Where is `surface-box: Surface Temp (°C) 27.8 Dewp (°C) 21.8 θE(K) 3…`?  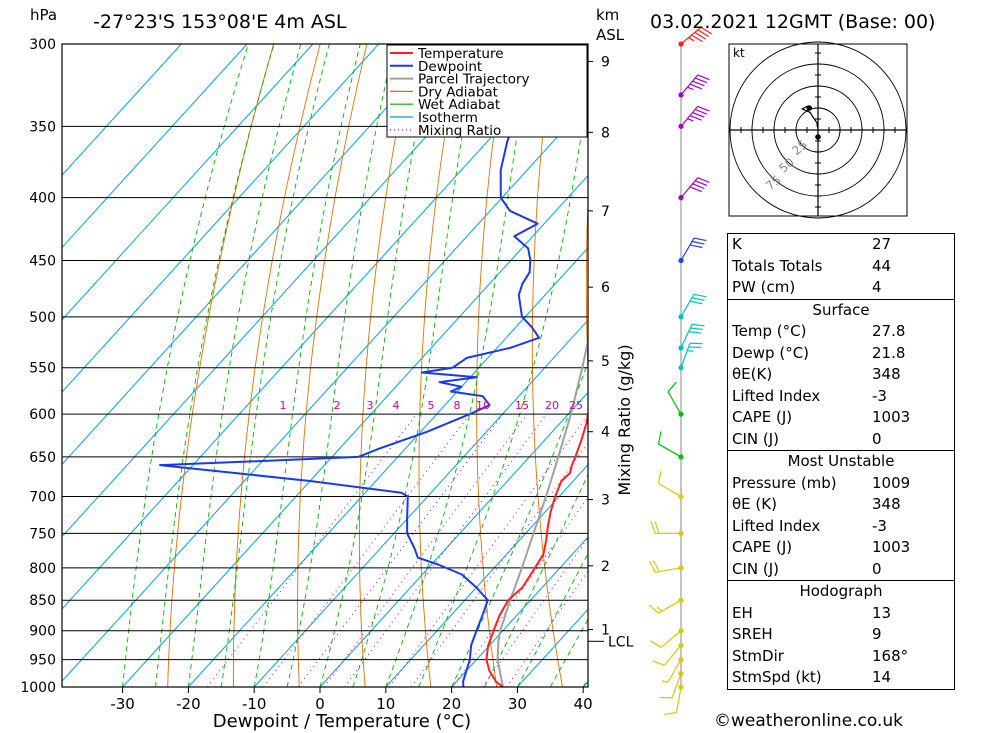 surface-box: Surface Temp (°C) 27.8 Dewp (°C) 21.8 θE(K) 3… is located at coordinates (841, 374).